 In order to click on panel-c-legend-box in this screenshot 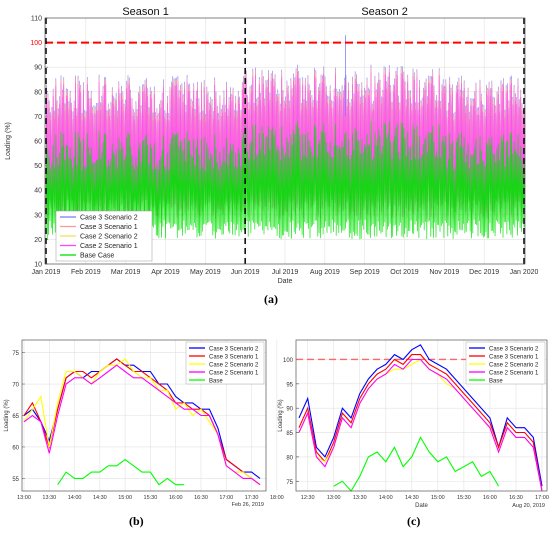, I will do `click(505, 363)`.